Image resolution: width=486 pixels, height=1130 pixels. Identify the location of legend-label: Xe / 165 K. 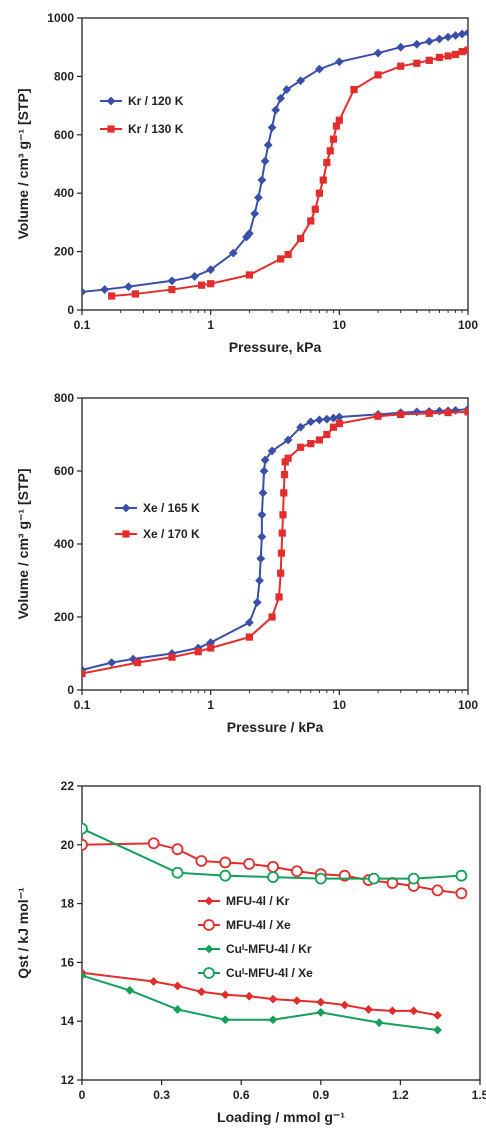
(171, 508).